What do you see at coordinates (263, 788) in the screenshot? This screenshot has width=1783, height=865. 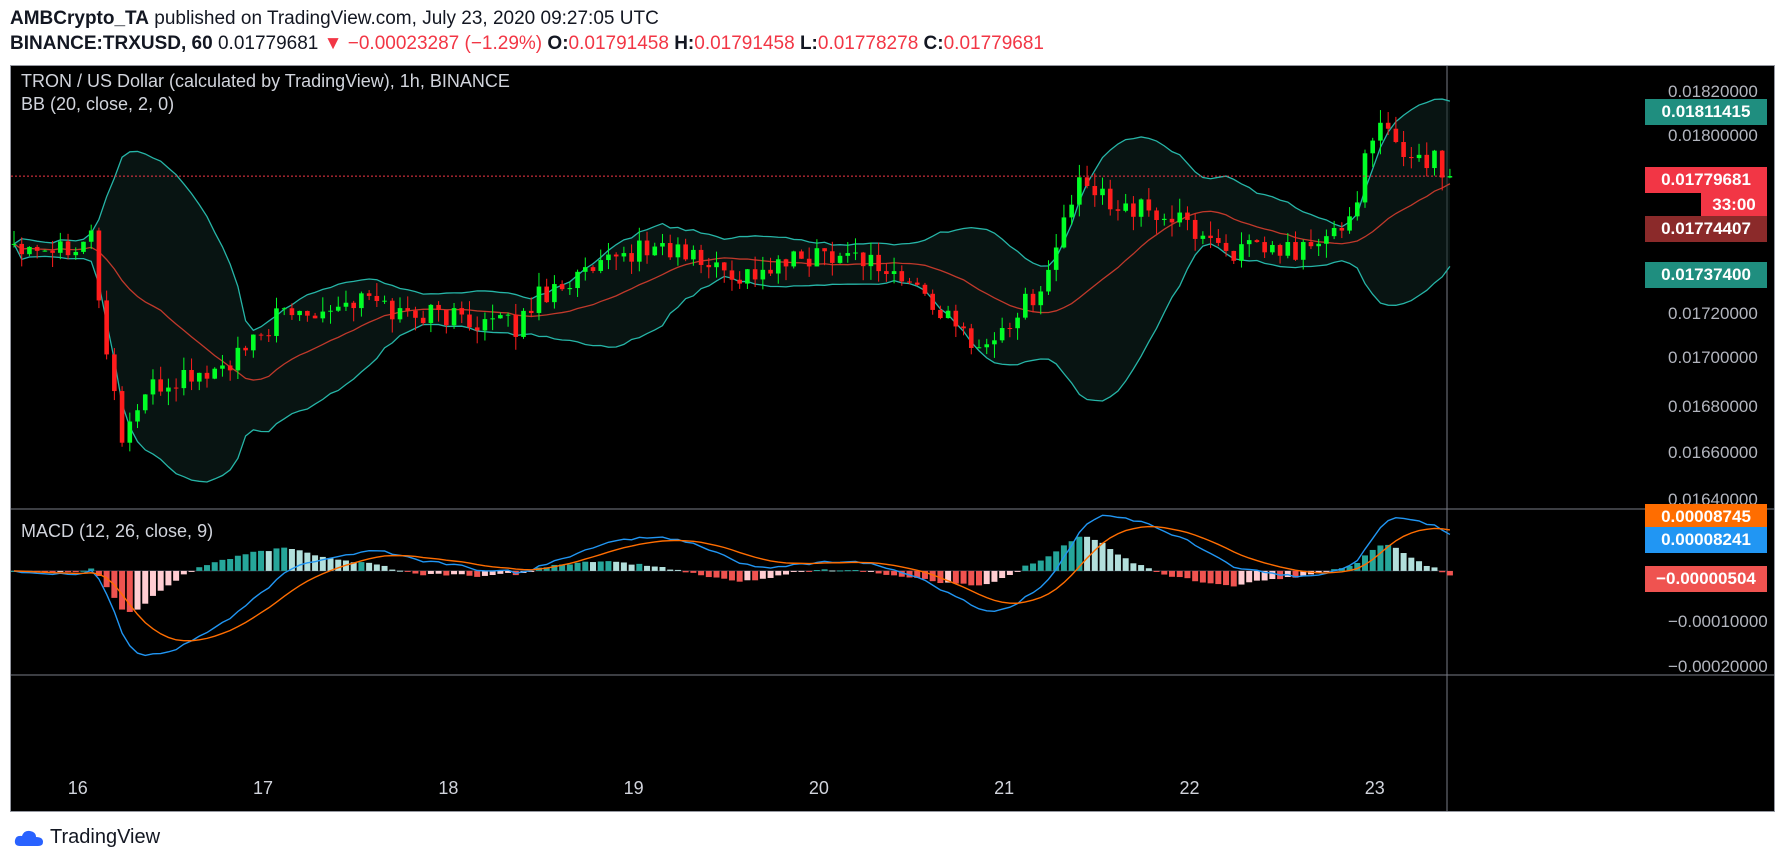 I see `date-tick: 17` at bounding box center [263, 788].